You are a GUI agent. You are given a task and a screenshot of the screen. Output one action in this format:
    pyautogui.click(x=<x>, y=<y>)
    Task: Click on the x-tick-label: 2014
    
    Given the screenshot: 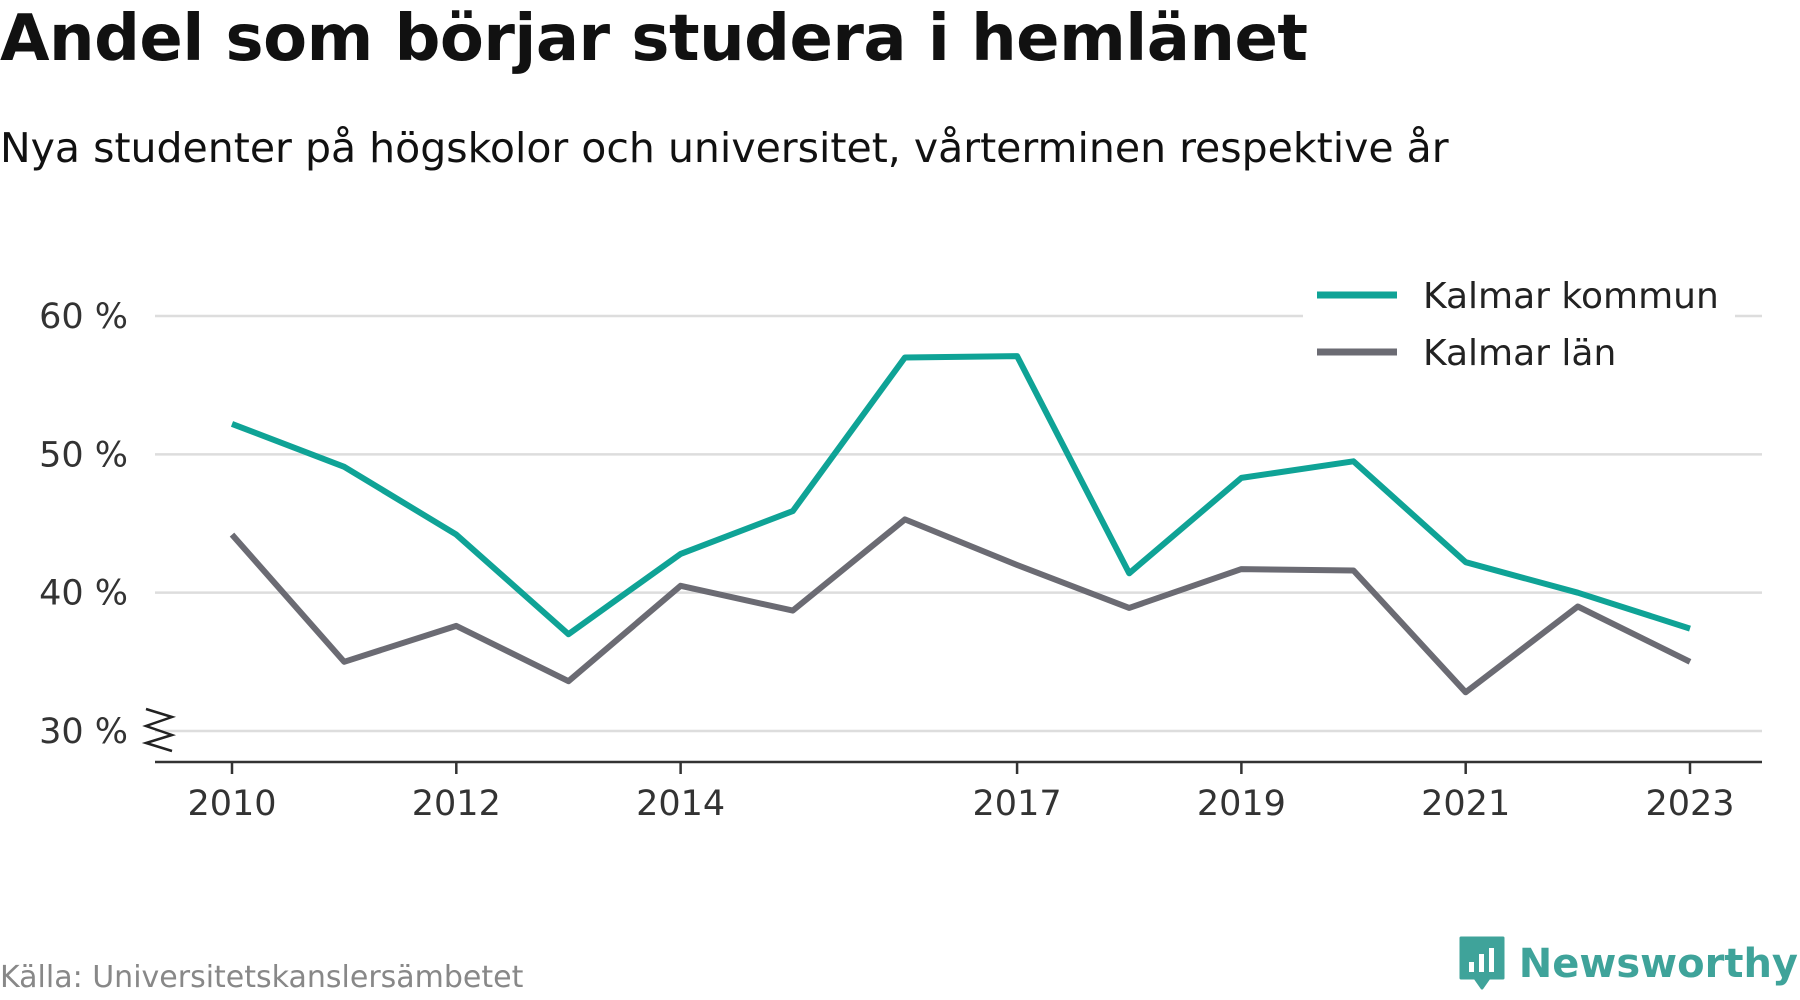 What is the action you would take?
    pyautogui.click(x=680, y=804)
    